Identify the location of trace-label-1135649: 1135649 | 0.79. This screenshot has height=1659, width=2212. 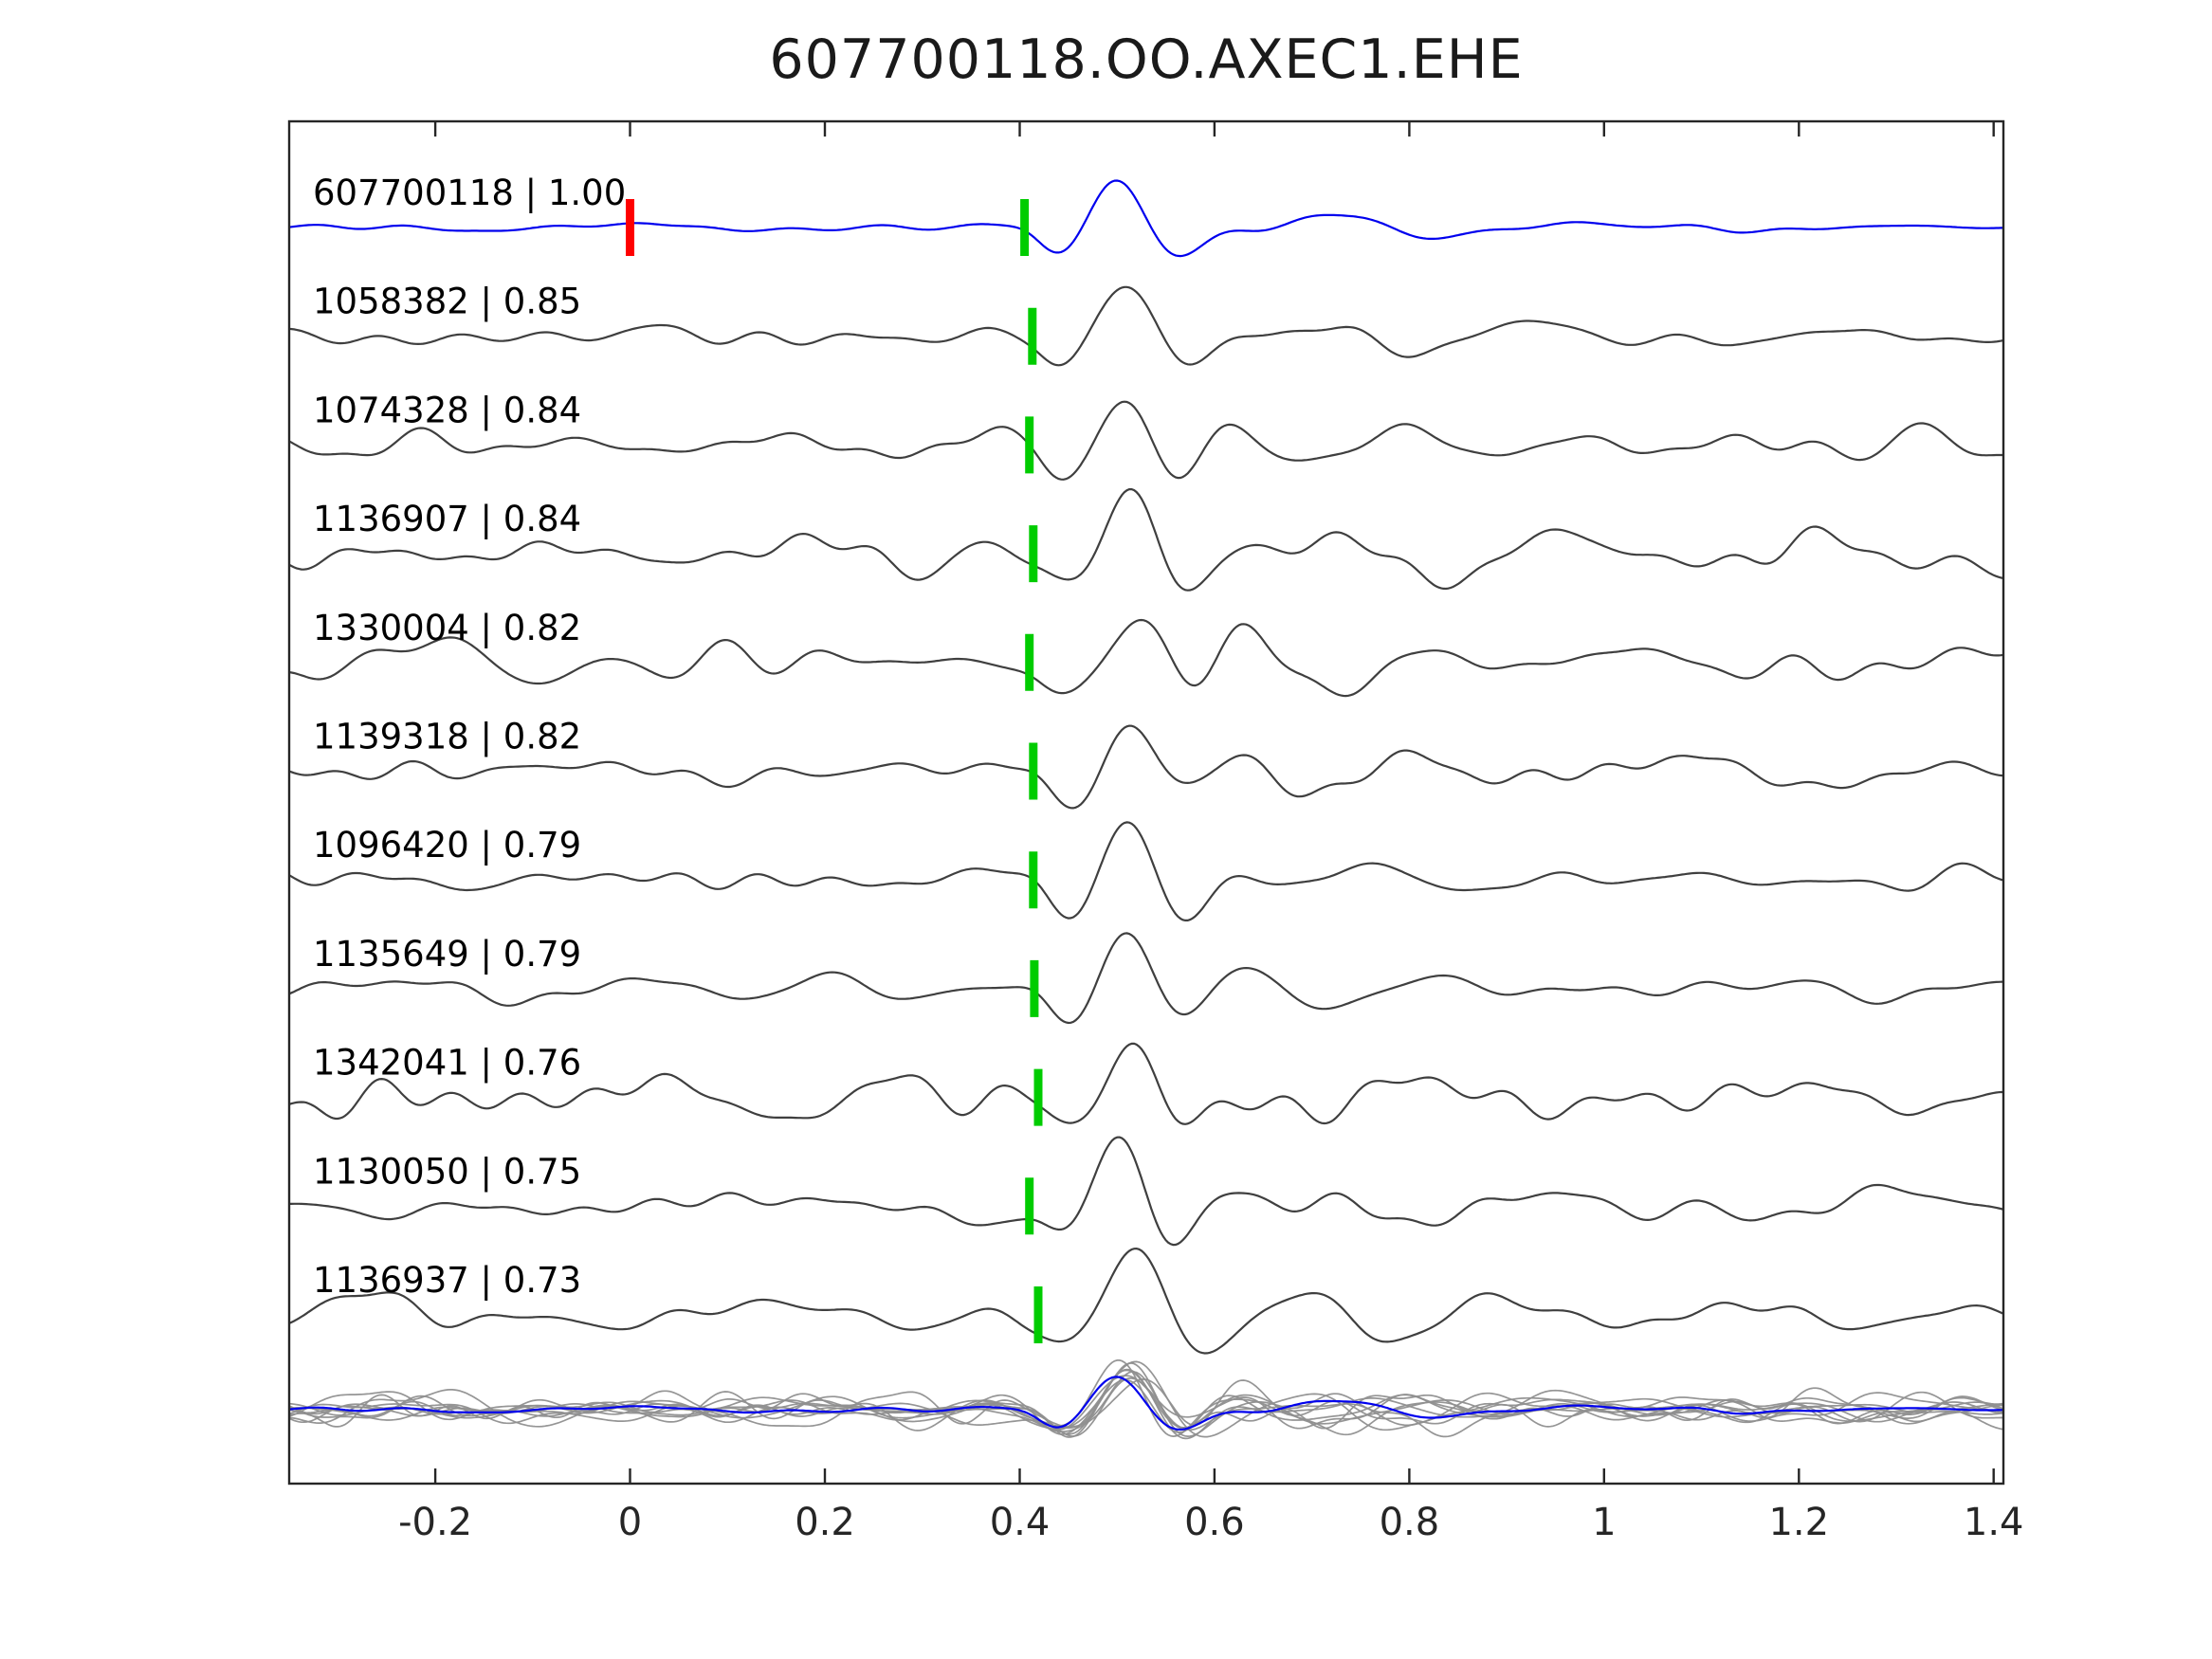
(447, 954).